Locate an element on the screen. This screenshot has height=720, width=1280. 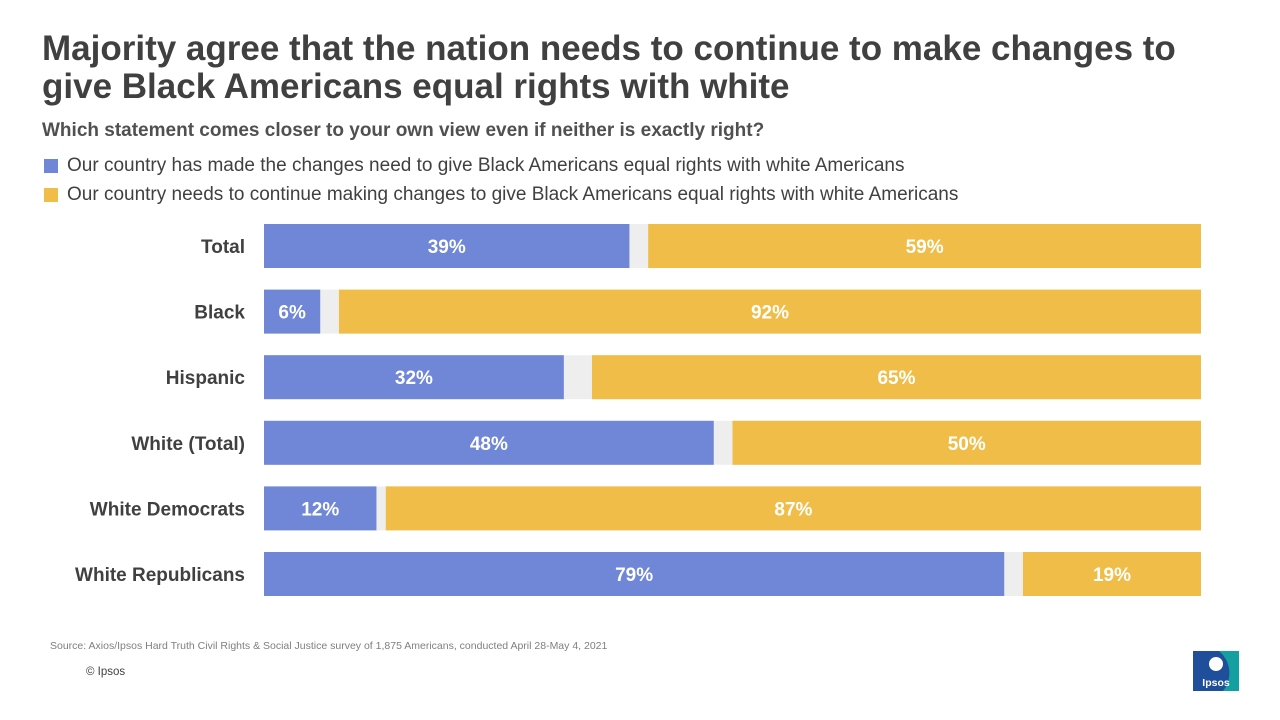
data-label-made-changes-white-democrats: 12% is located at coordinates (320, 509).